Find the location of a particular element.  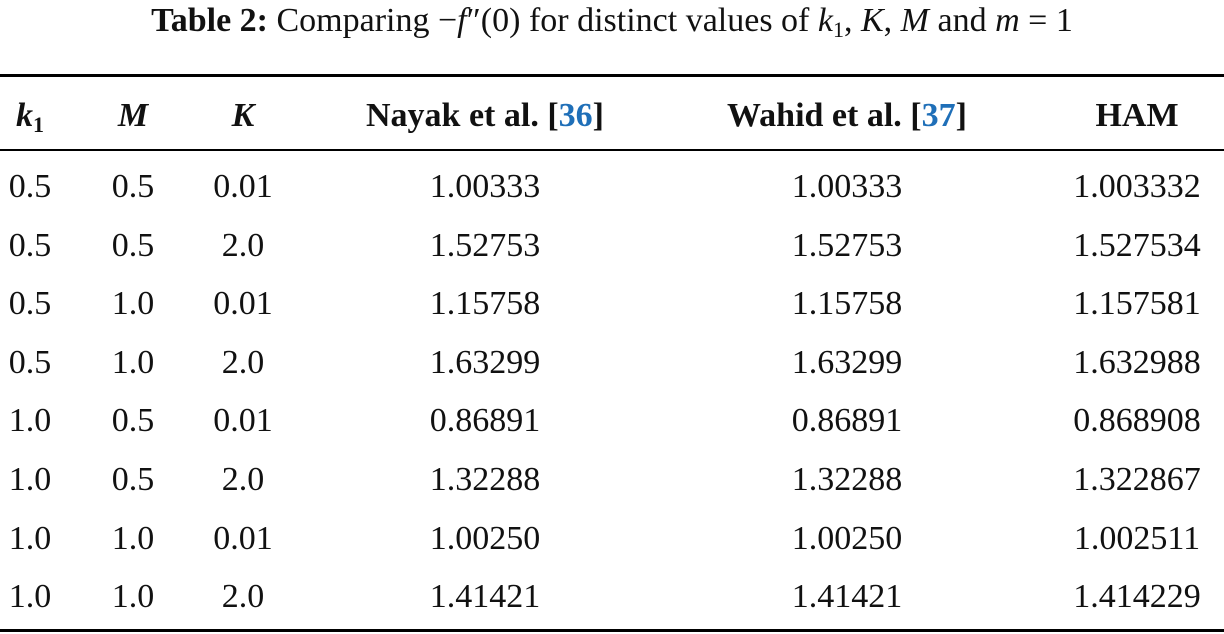

caption-text: Comparing is located at coordinates (357, 20).